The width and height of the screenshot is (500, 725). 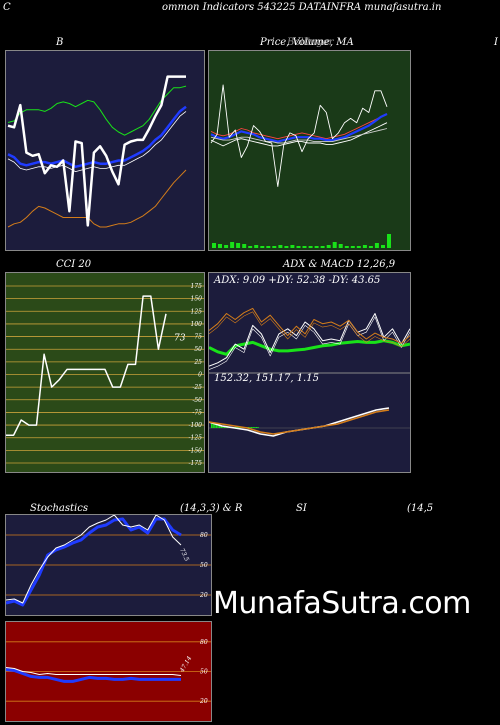 I want to click on stoch-d-line, so click(x=94, y=559).